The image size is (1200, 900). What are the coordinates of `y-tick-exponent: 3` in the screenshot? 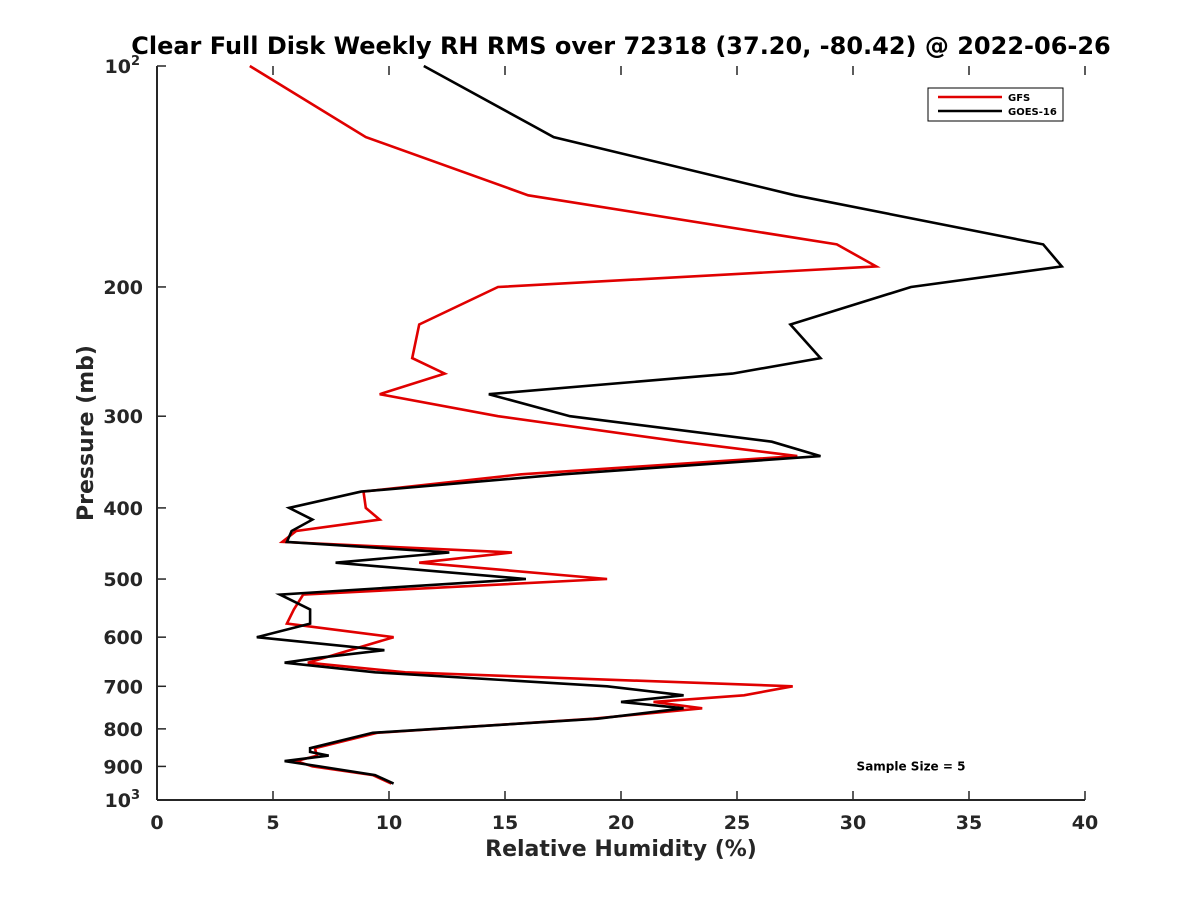 It's located at (135, 795).